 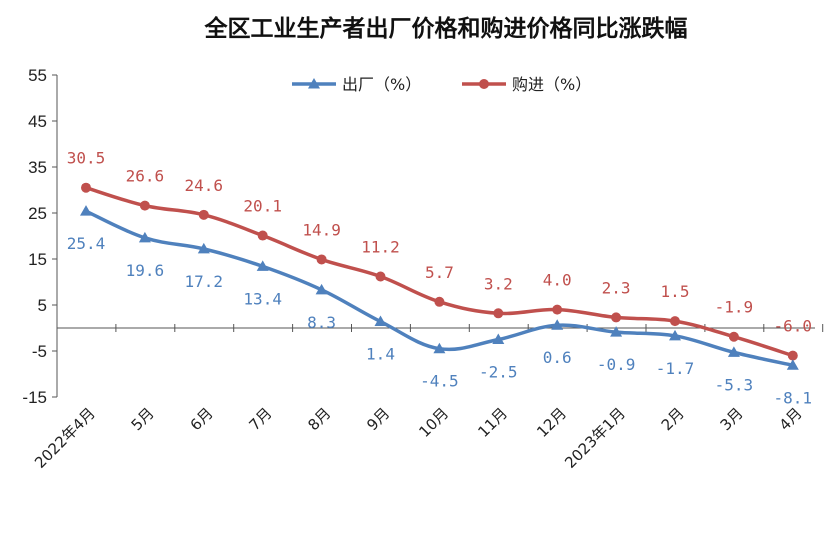 What do you see at coordinates (492, 422) in the screenshot?
I see `x-tick-label: 11月` at bounding box center [492, 422].